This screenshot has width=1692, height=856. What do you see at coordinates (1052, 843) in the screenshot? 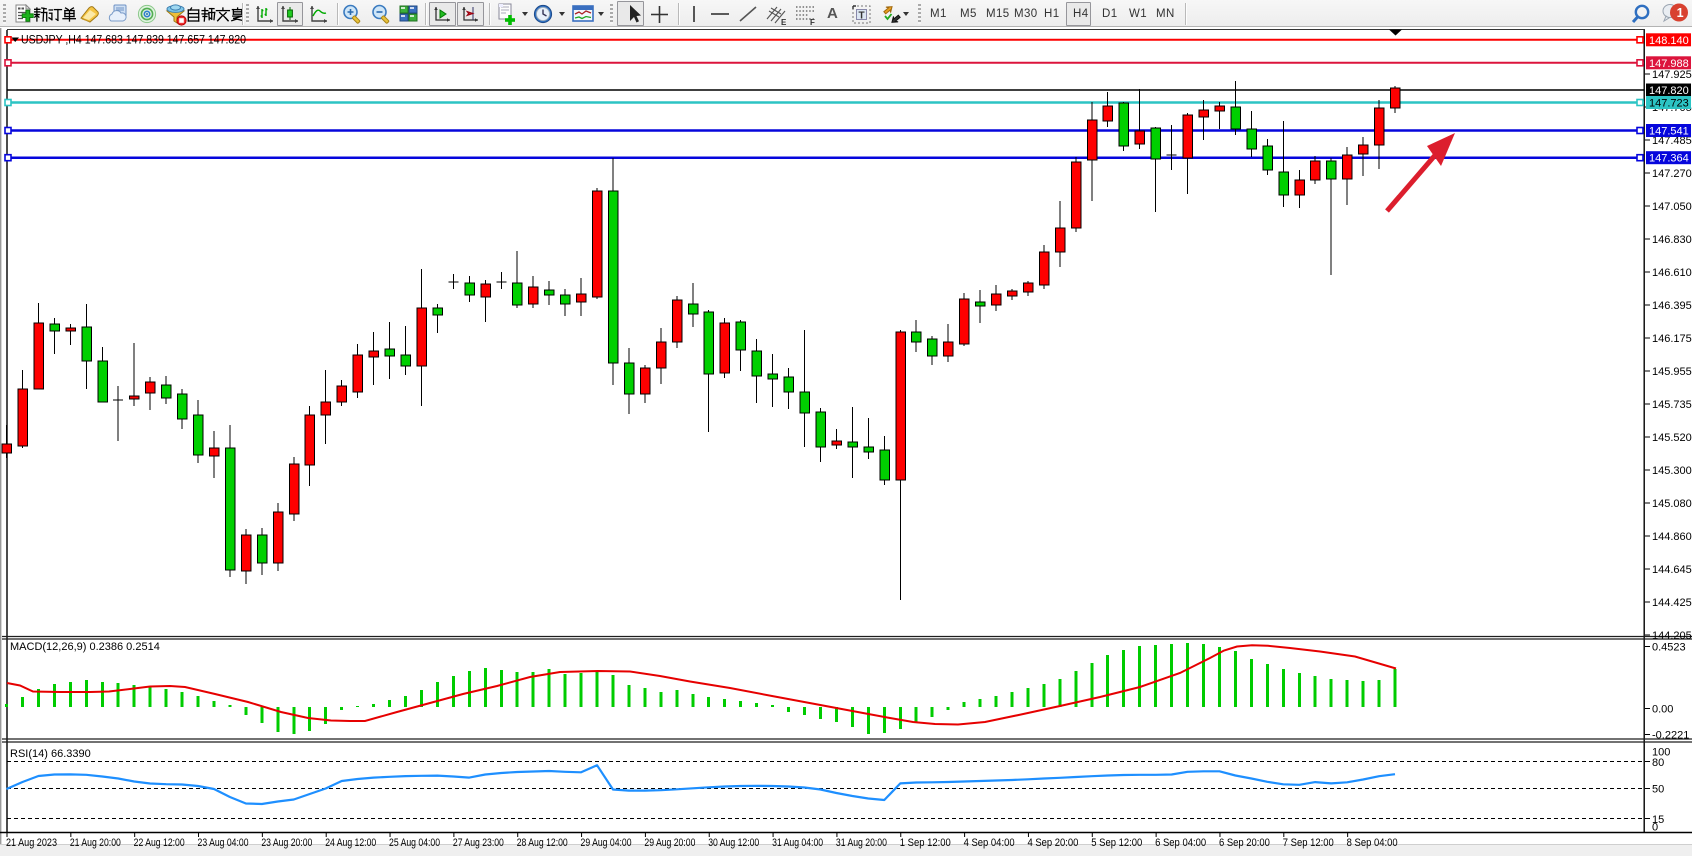
I see `svg-text: 4 Sep 20:00` at bounding box center [1052, 843].